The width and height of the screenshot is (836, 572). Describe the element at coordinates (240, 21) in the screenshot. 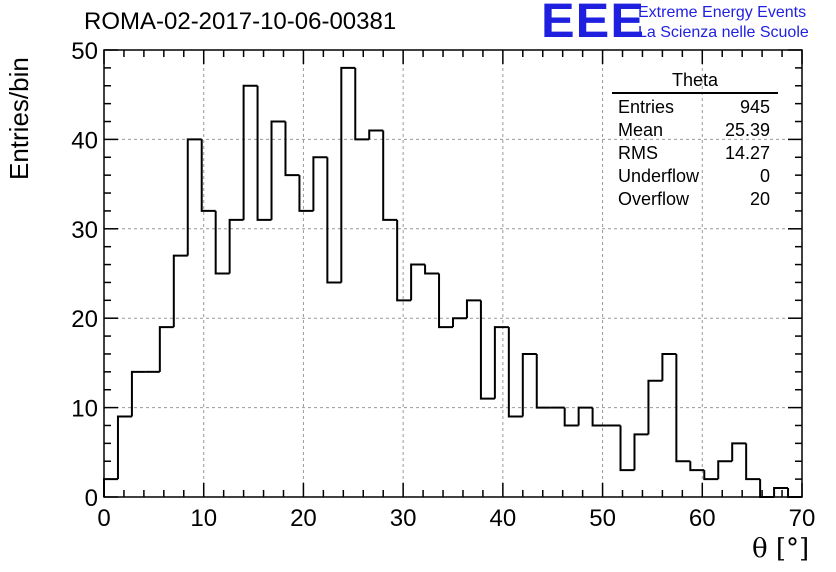

I see `histogram-title: ROMA-02-2017-10-06-00381` at that location.